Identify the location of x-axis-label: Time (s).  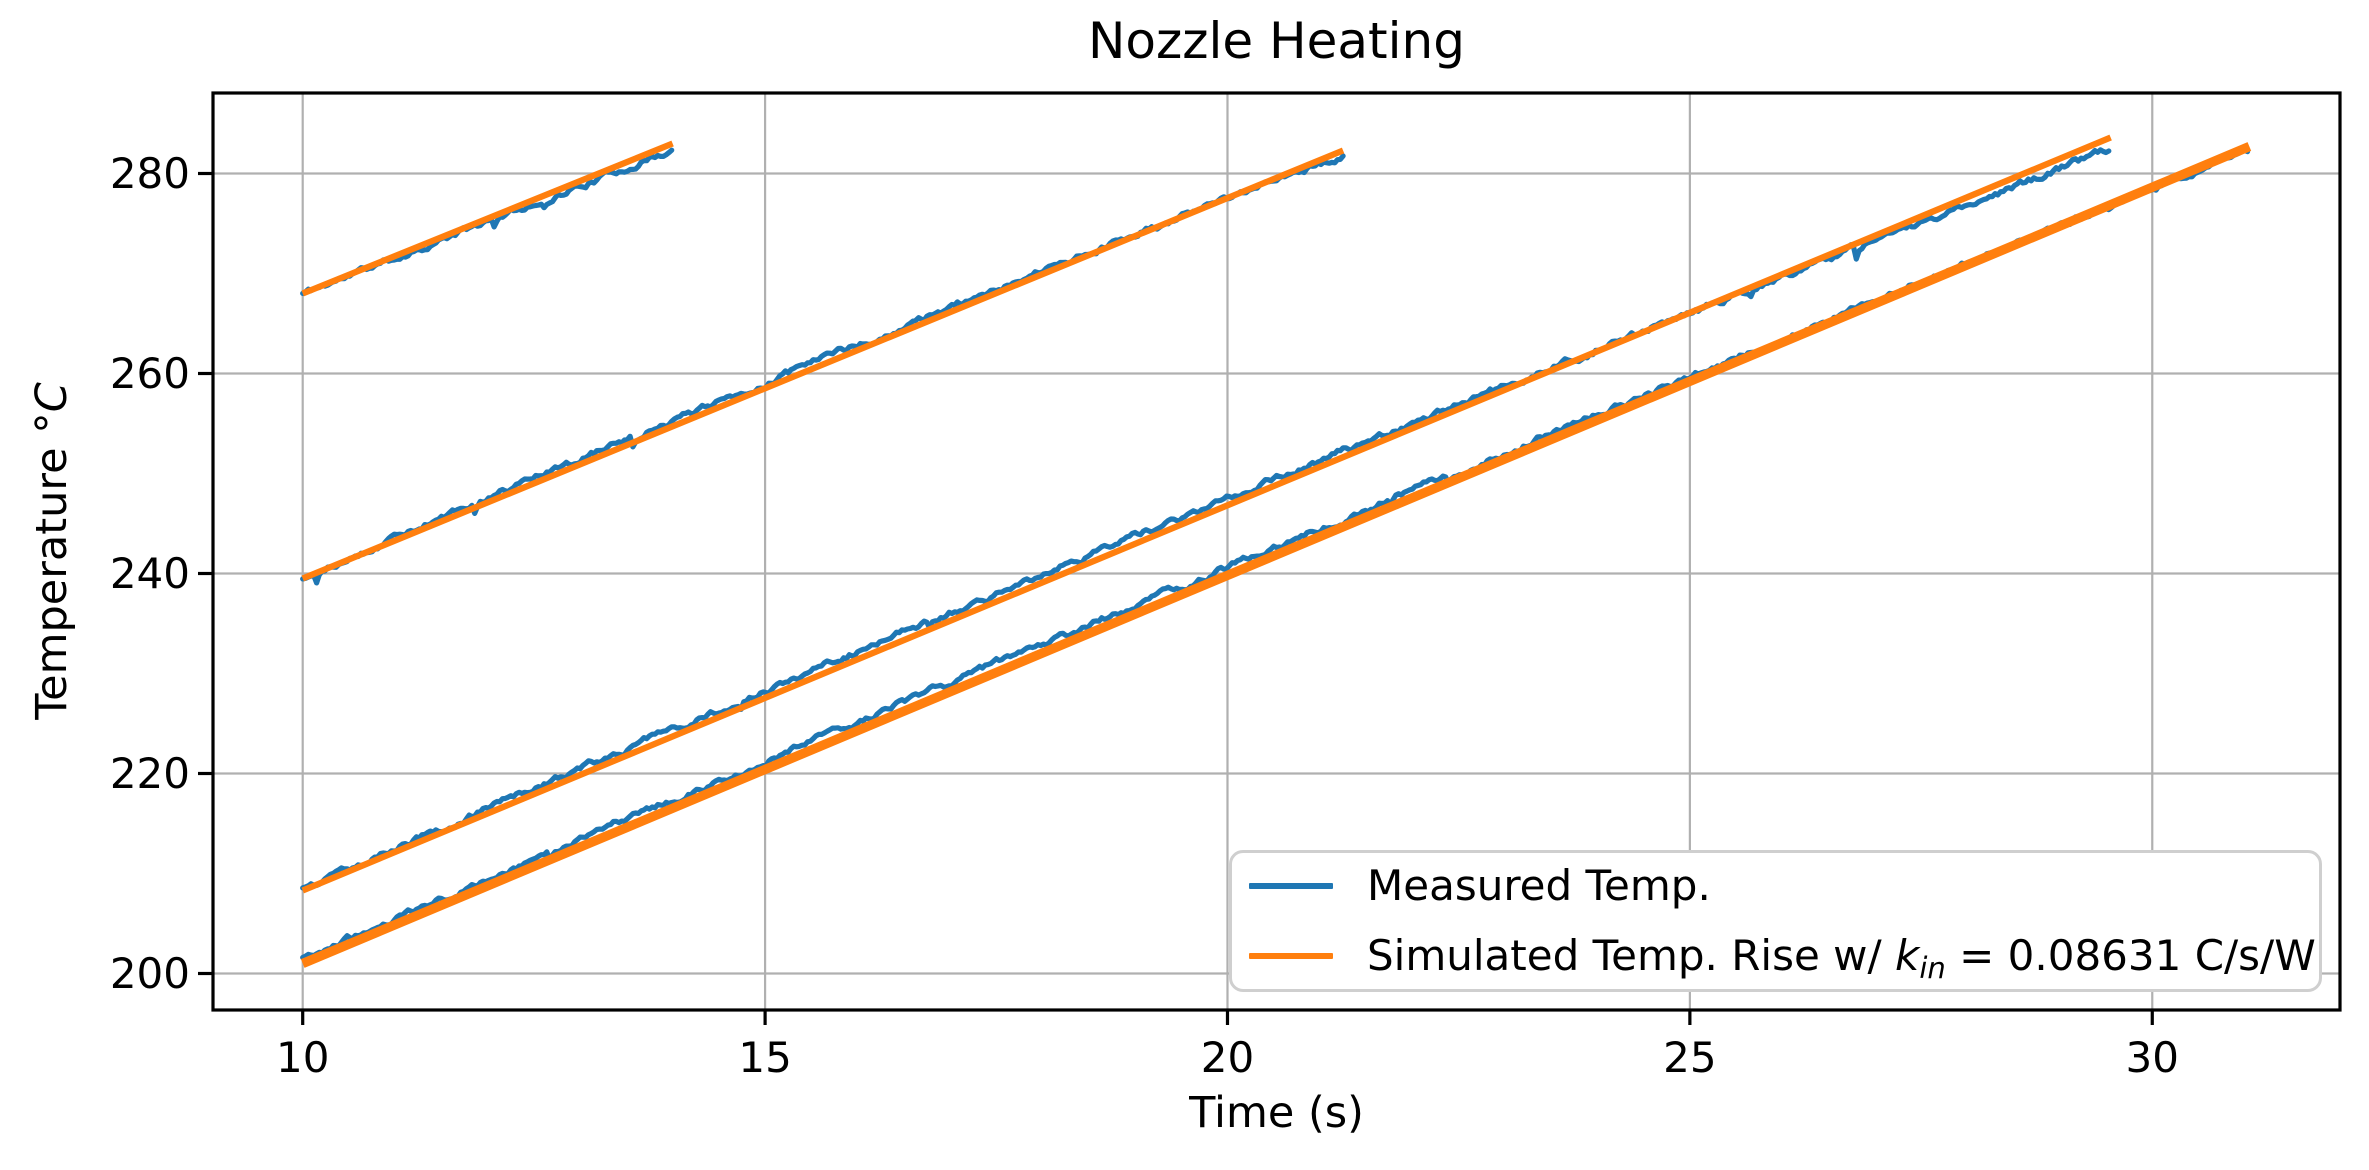
(1276, 1113).